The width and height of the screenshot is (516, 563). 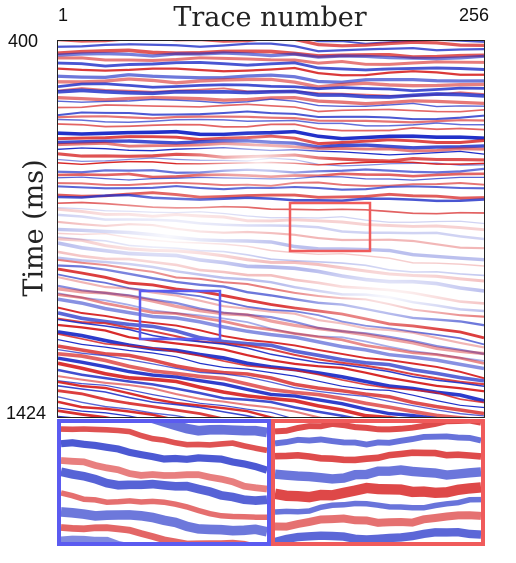 I want to click on x-start-tick: 1, so click(x=63, y=15).